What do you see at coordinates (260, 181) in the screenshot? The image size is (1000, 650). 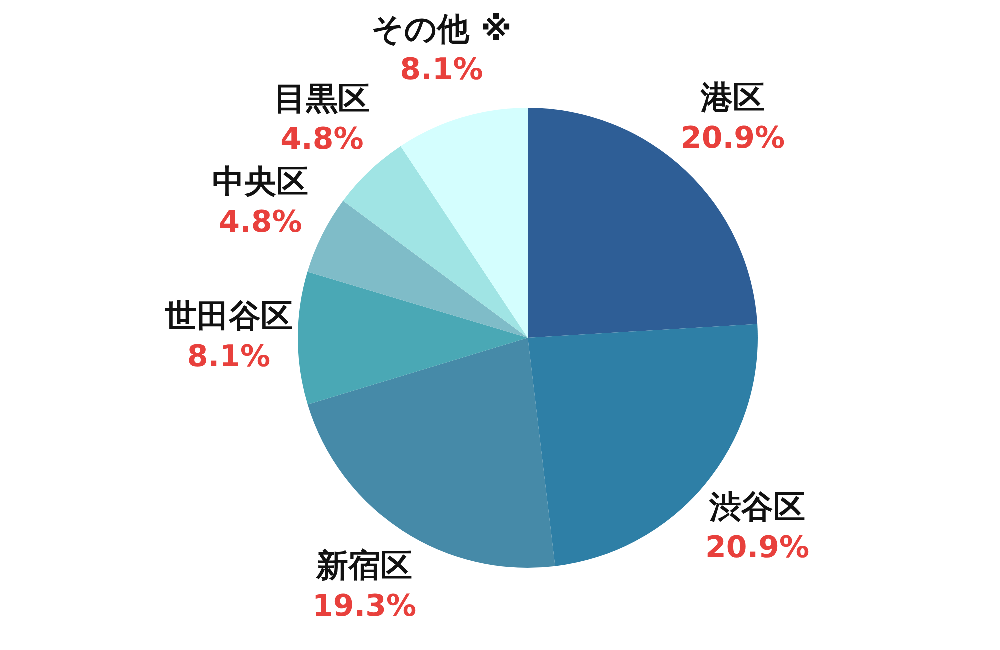 I see `slice-label: 中央区` at bounding box center [260, 181].